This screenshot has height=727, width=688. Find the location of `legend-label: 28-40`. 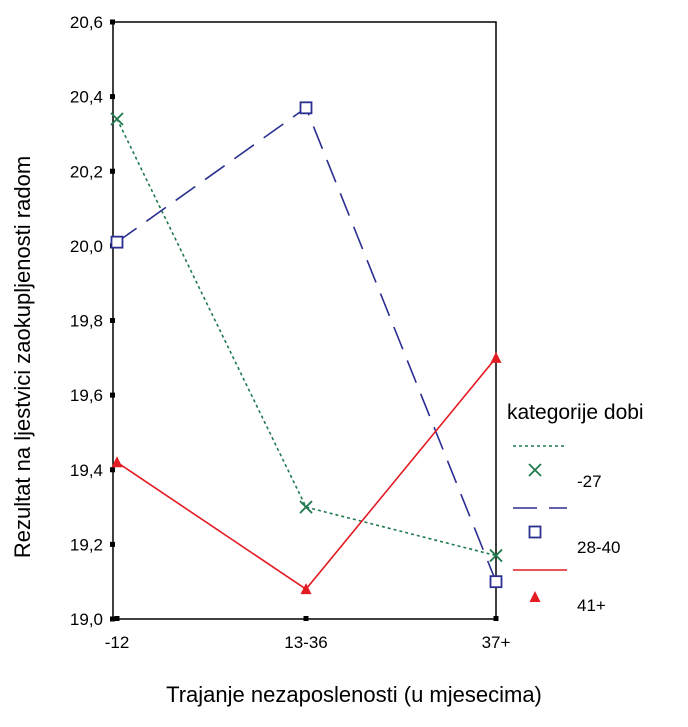

legend-label: 28-40 is located at coordinates (598, 547).